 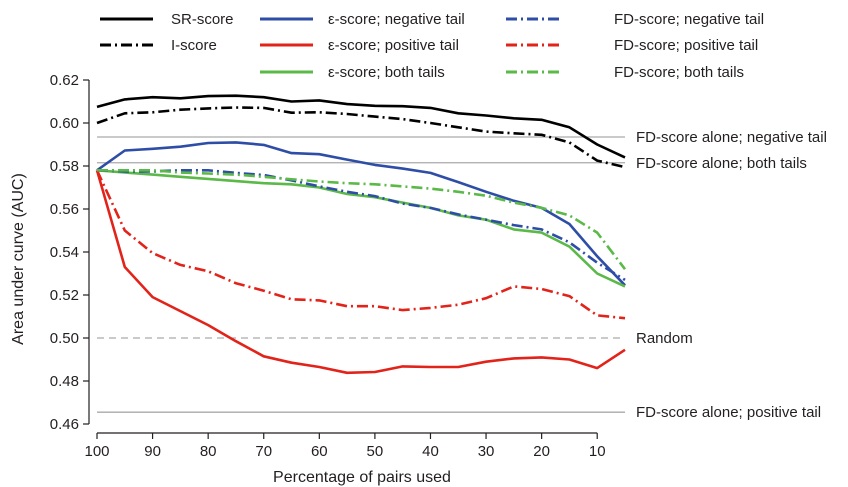 What do you see at coordinates (18, 259) in the screenshot?
I see `y-axis-title: Area under curve (AUC)` at bounding box center [18, 259].